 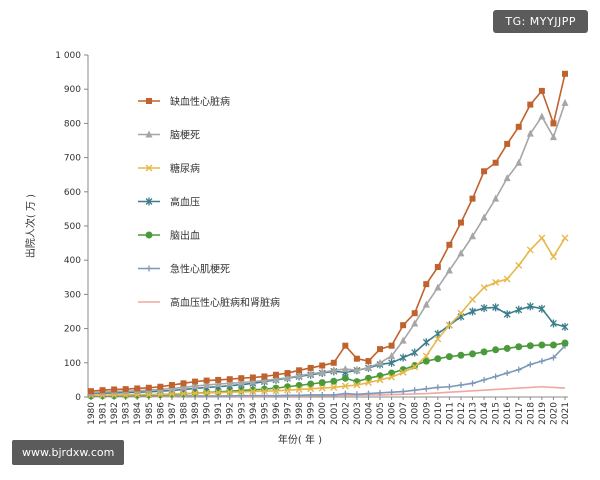 What do you see at coordinates (346, 413) in the screenshot?
I see `x-tick-label: 2002` at bounding box center [346, 413].